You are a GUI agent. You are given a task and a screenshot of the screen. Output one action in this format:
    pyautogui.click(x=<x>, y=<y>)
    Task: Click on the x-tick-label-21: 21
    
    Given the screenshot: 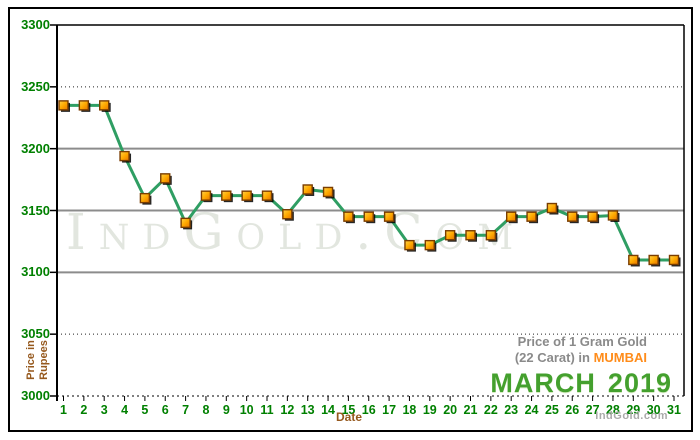 What is the action you would take?
    pyautogui.click(x=470, y=410)
    